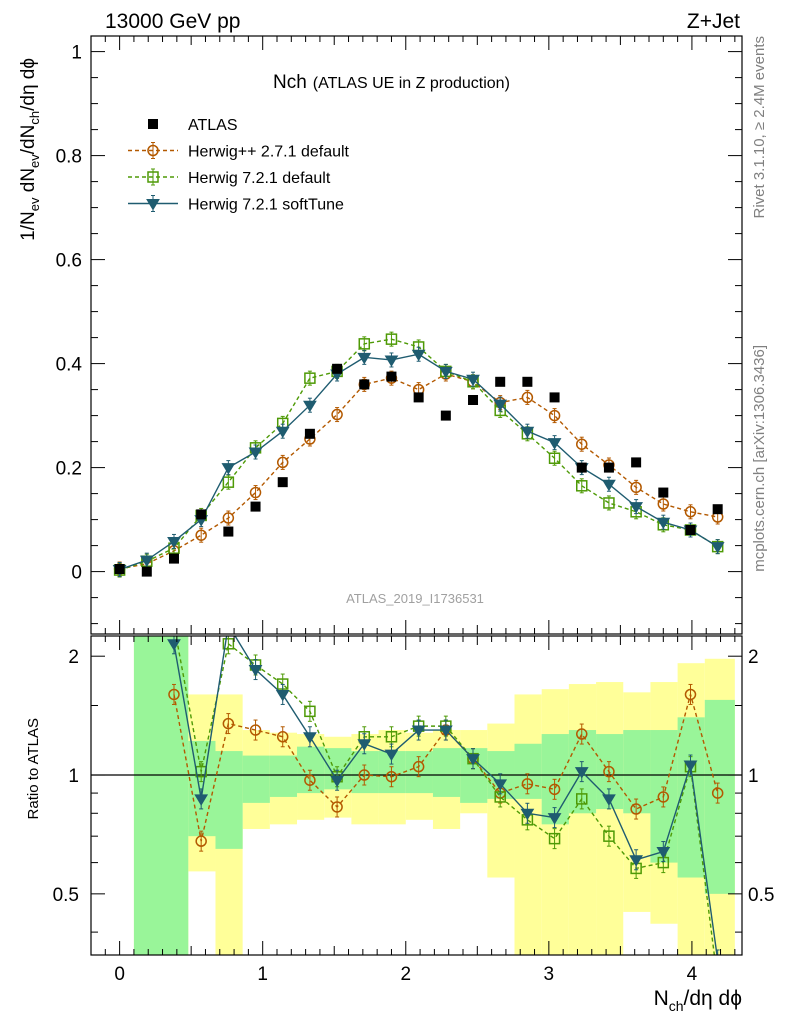 This screenshot has width=786, height=1024. Describe the element at coordinates (153, 150) in the screenshot. I see `legend-marker-circle` at that location.